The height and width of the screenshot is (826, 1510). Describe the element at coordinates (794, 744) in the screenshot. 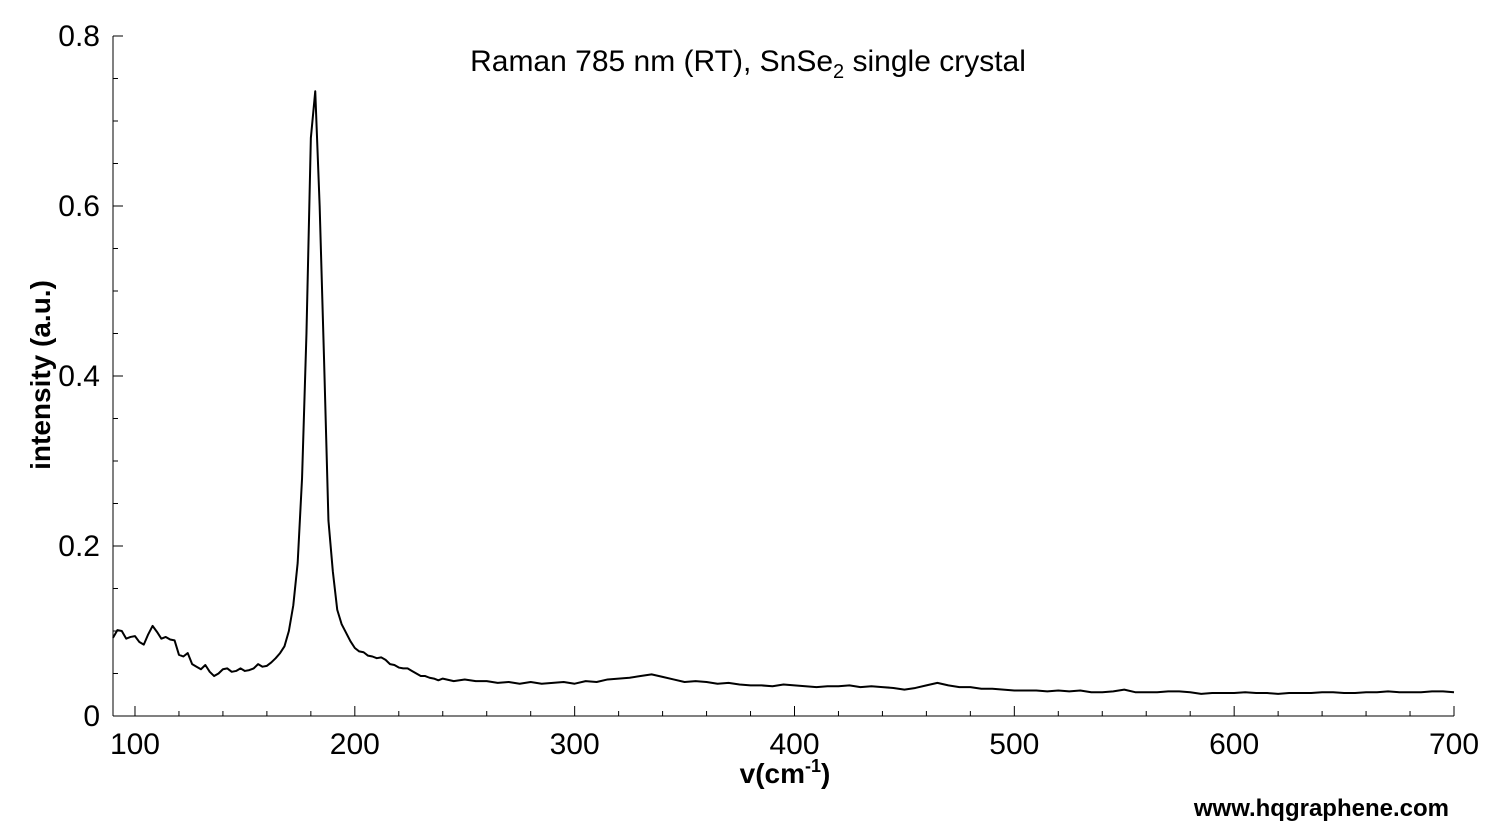

I see `x-tick-label: 400` at that location.